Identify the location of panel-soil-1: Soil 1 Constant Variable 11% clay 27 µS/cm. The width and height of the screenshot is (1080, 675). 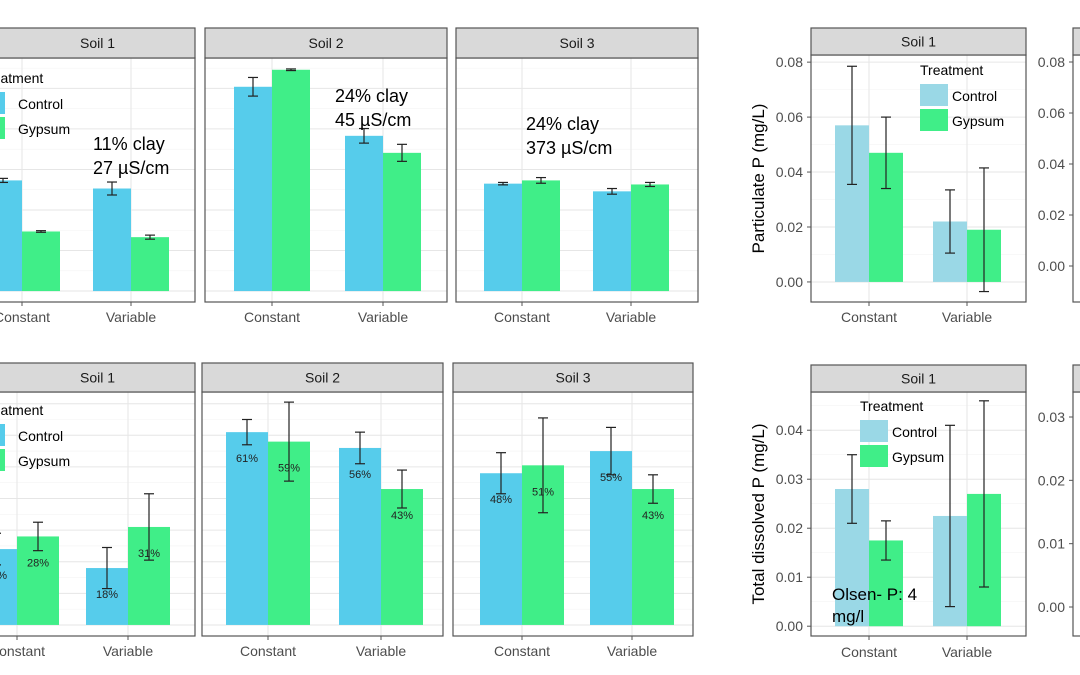
(98, 176).